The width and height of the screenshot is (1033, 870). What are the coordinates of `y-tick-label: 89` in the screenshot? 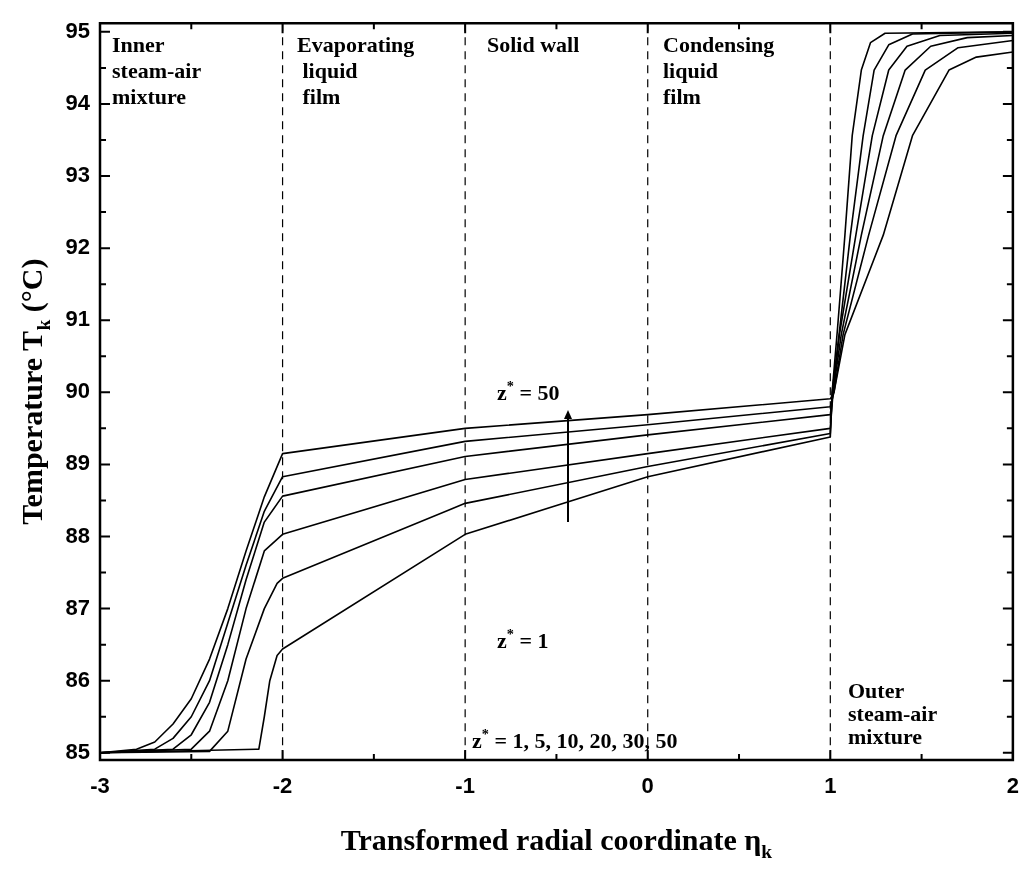 It's located at (77, 463).